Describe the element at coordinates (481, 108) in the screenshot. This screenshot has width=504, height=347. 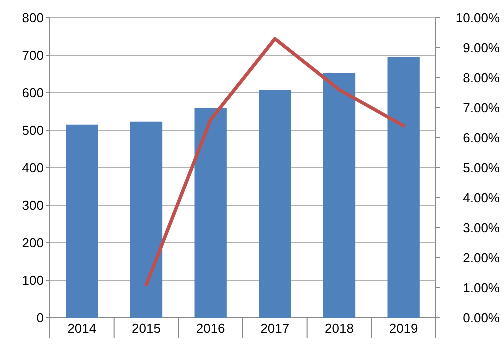
I see `y2-tick-label: 7.00%` at that location.